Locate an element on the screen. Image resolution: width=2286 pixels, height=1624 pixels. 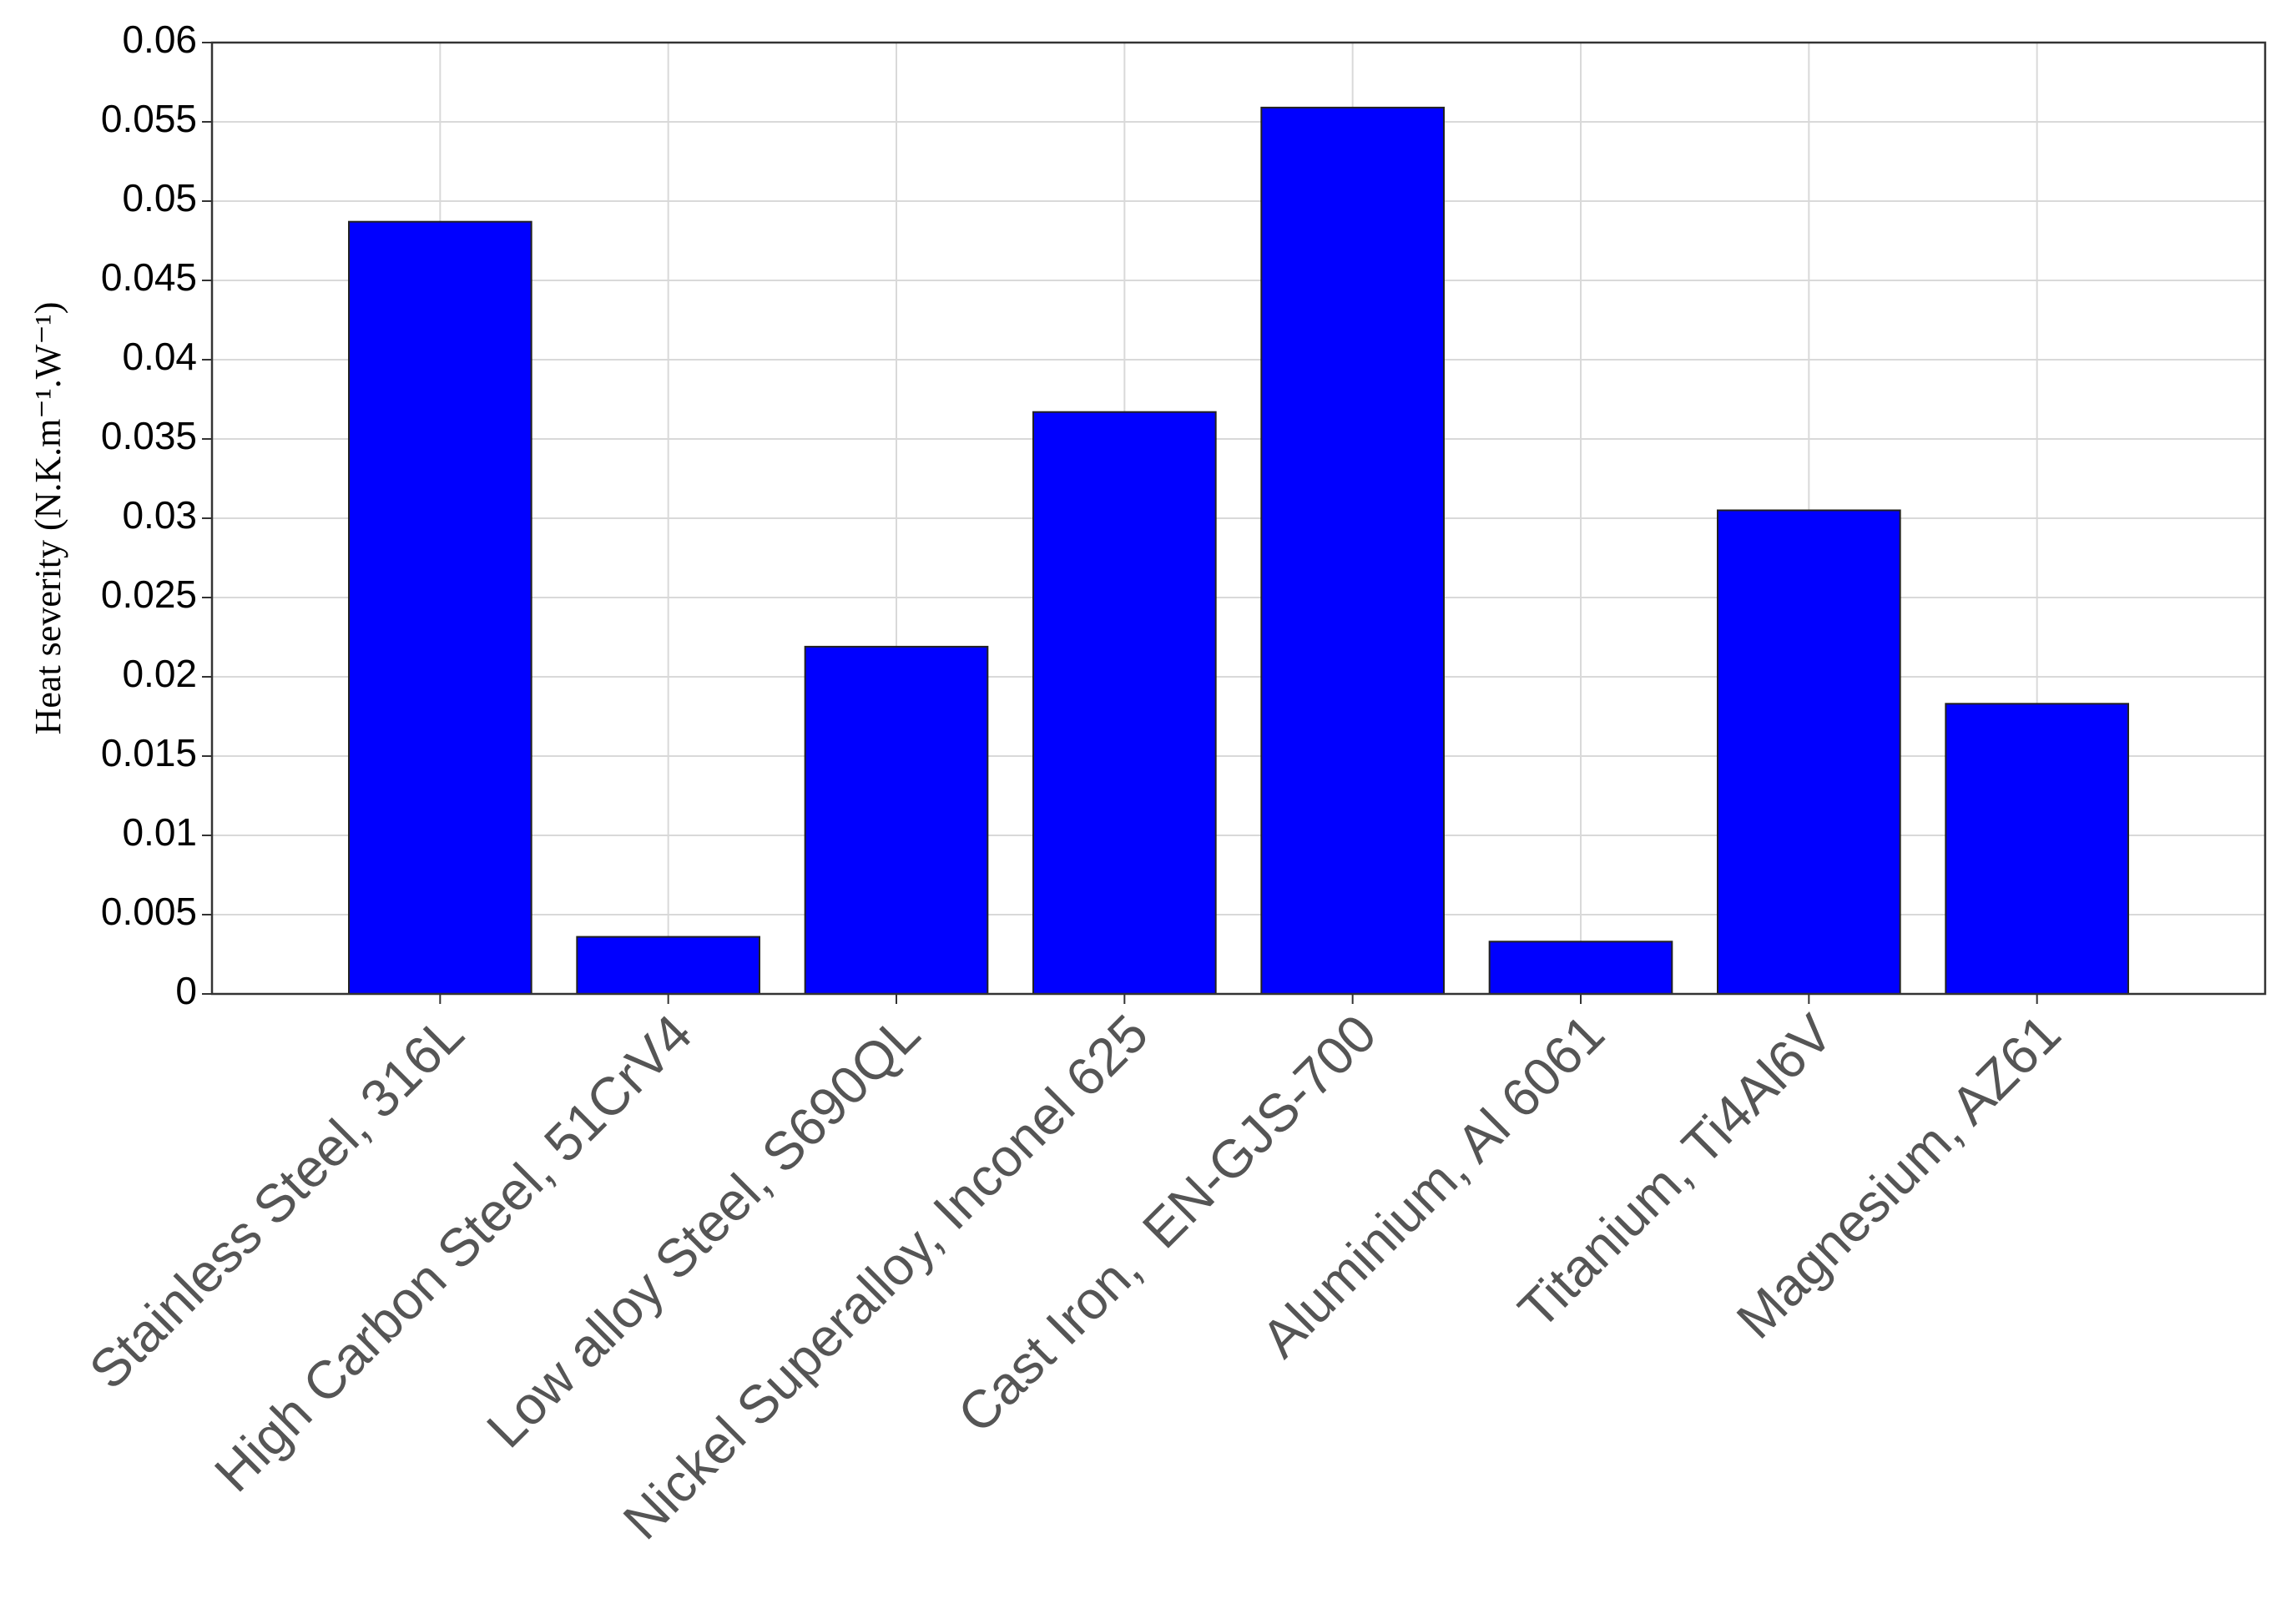
y-tick-label: 0.05 is located at coordinates (159, 197).